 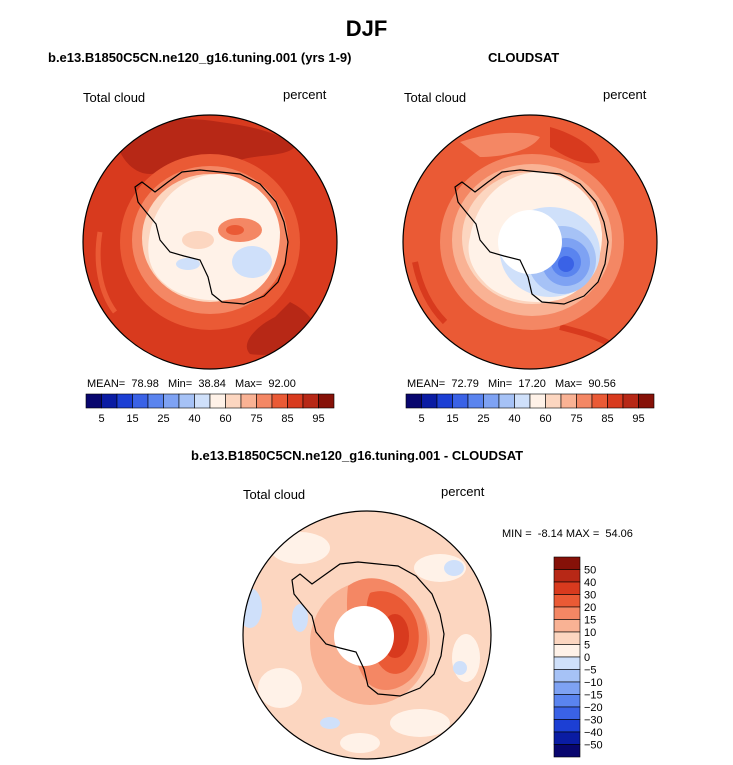 I want to click on figure-title: DJF, so click(x=366, y=28).